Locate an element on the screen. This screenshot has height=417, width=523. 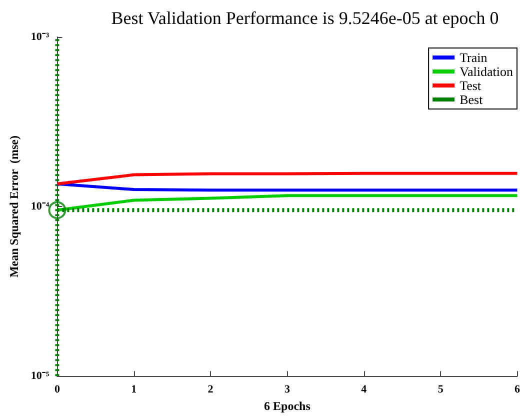
y-tick-label: 10⁻⁵ is located at coordinates (40, 376).